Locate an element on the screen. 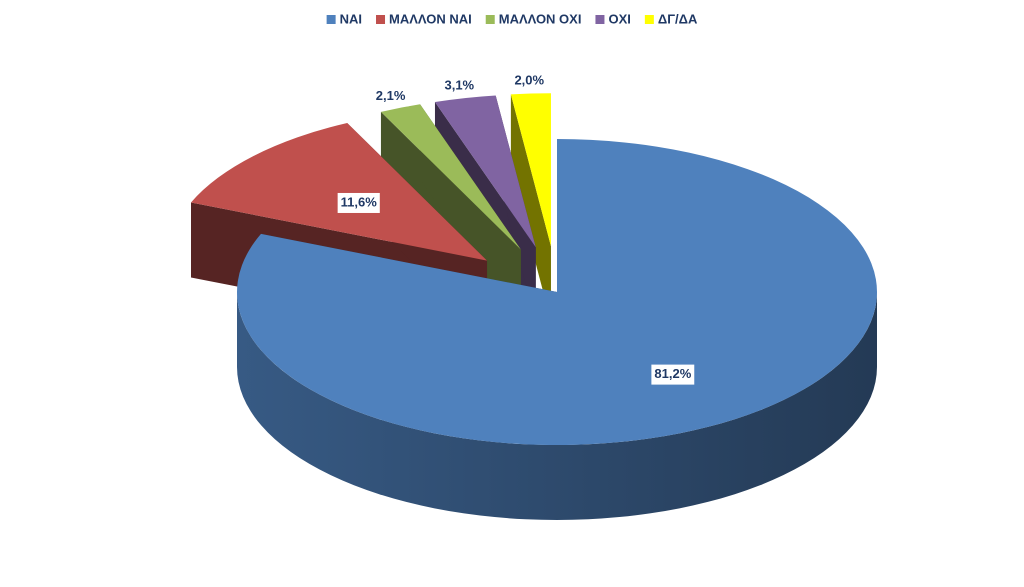  data-label-text: 2,1% is located at coordinates (391, 95).